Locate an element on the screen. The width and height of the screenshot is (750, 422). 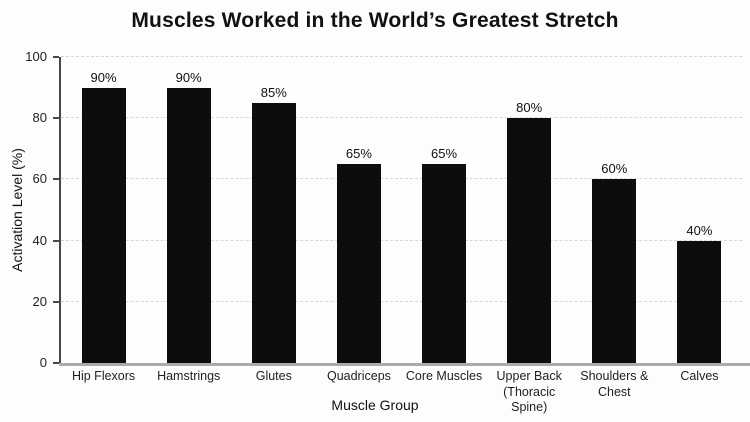
bar-hip-flexors is located at coordinates (103, 225).